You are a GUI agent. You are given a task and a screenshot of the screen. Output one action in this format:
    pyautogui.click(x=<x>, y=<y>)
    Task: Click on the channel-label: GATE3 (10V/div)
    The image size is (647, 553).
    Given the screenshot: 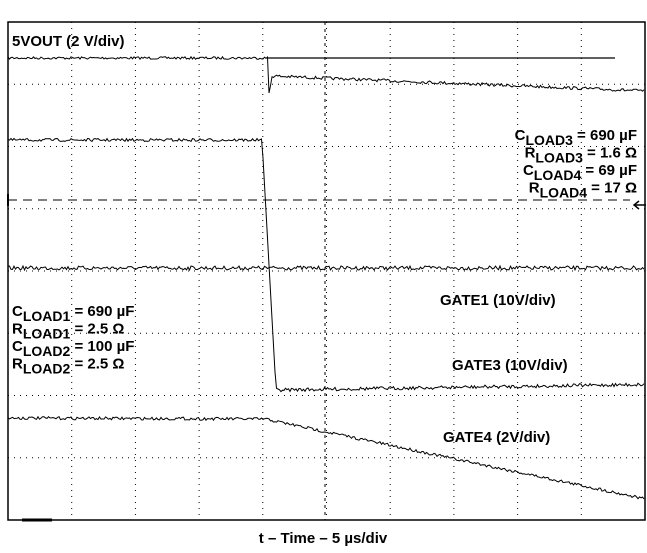 What is the action you would take?
    pyautogui.click(x=510, y=365)
    